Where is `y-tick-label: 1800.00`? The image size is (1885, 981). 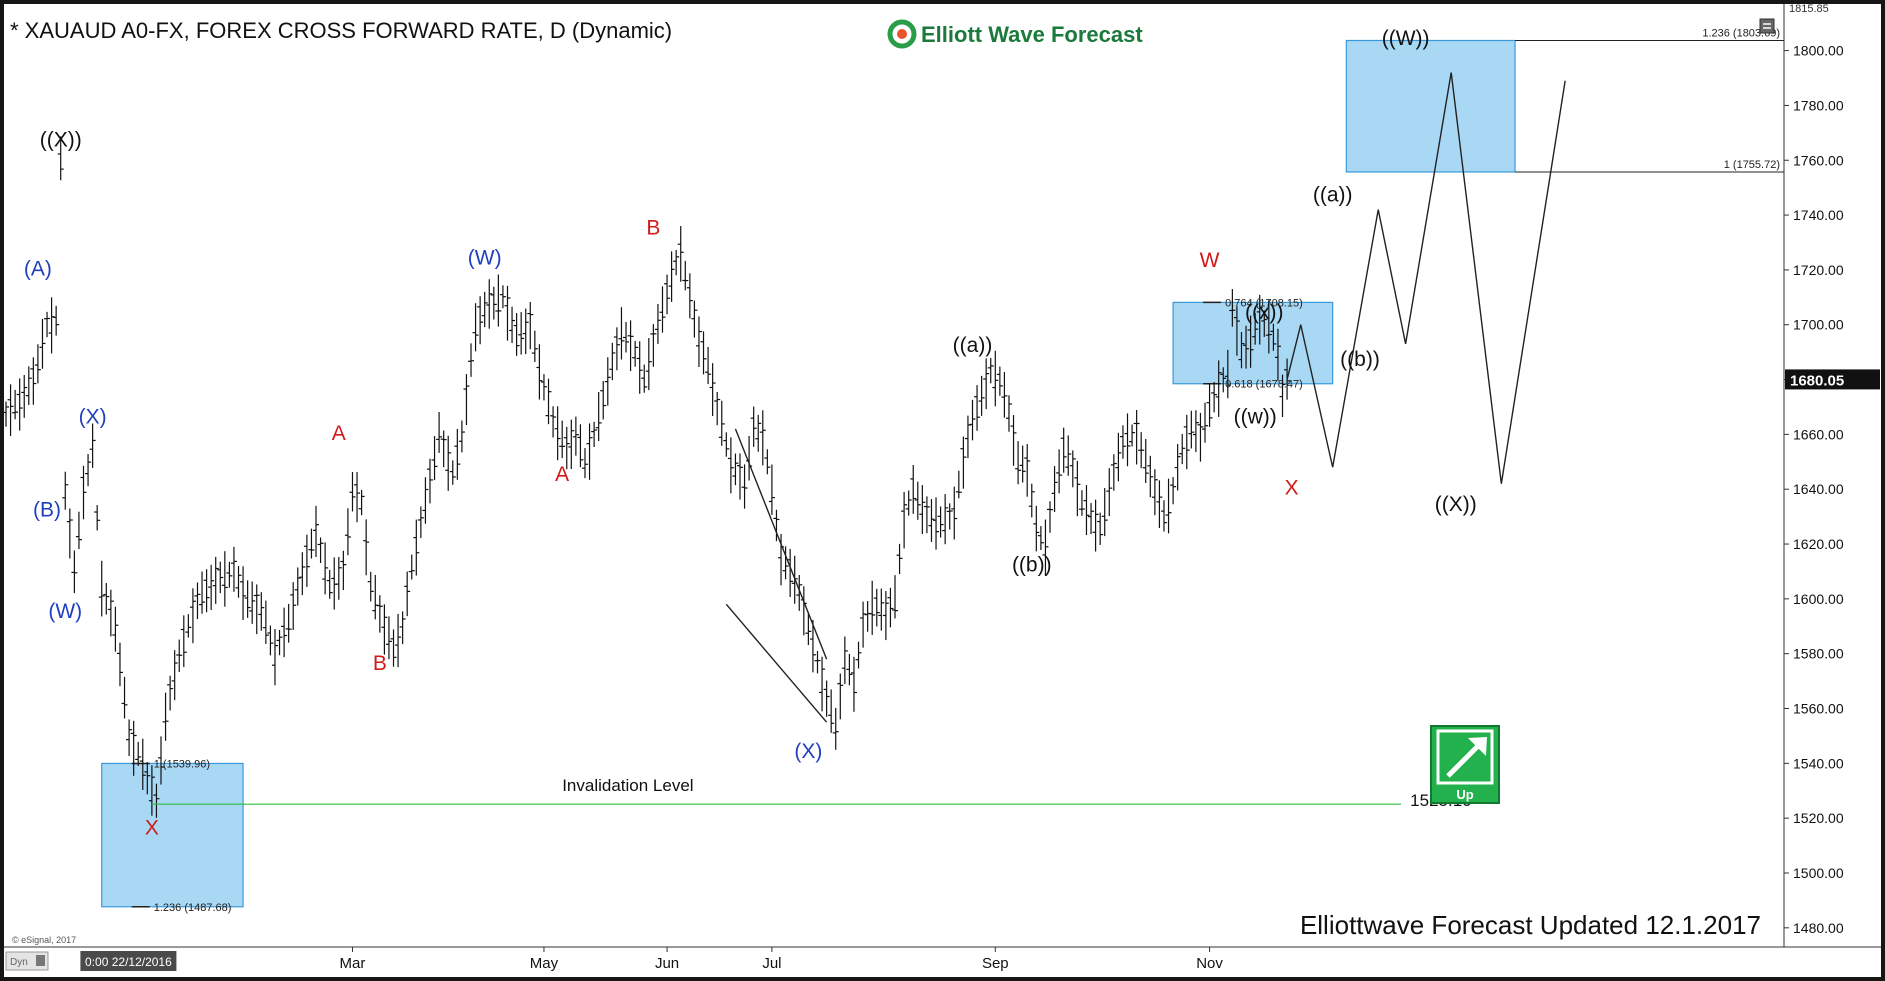 y-tick-label: 1800.00 is located at coordinates (1818, 51).